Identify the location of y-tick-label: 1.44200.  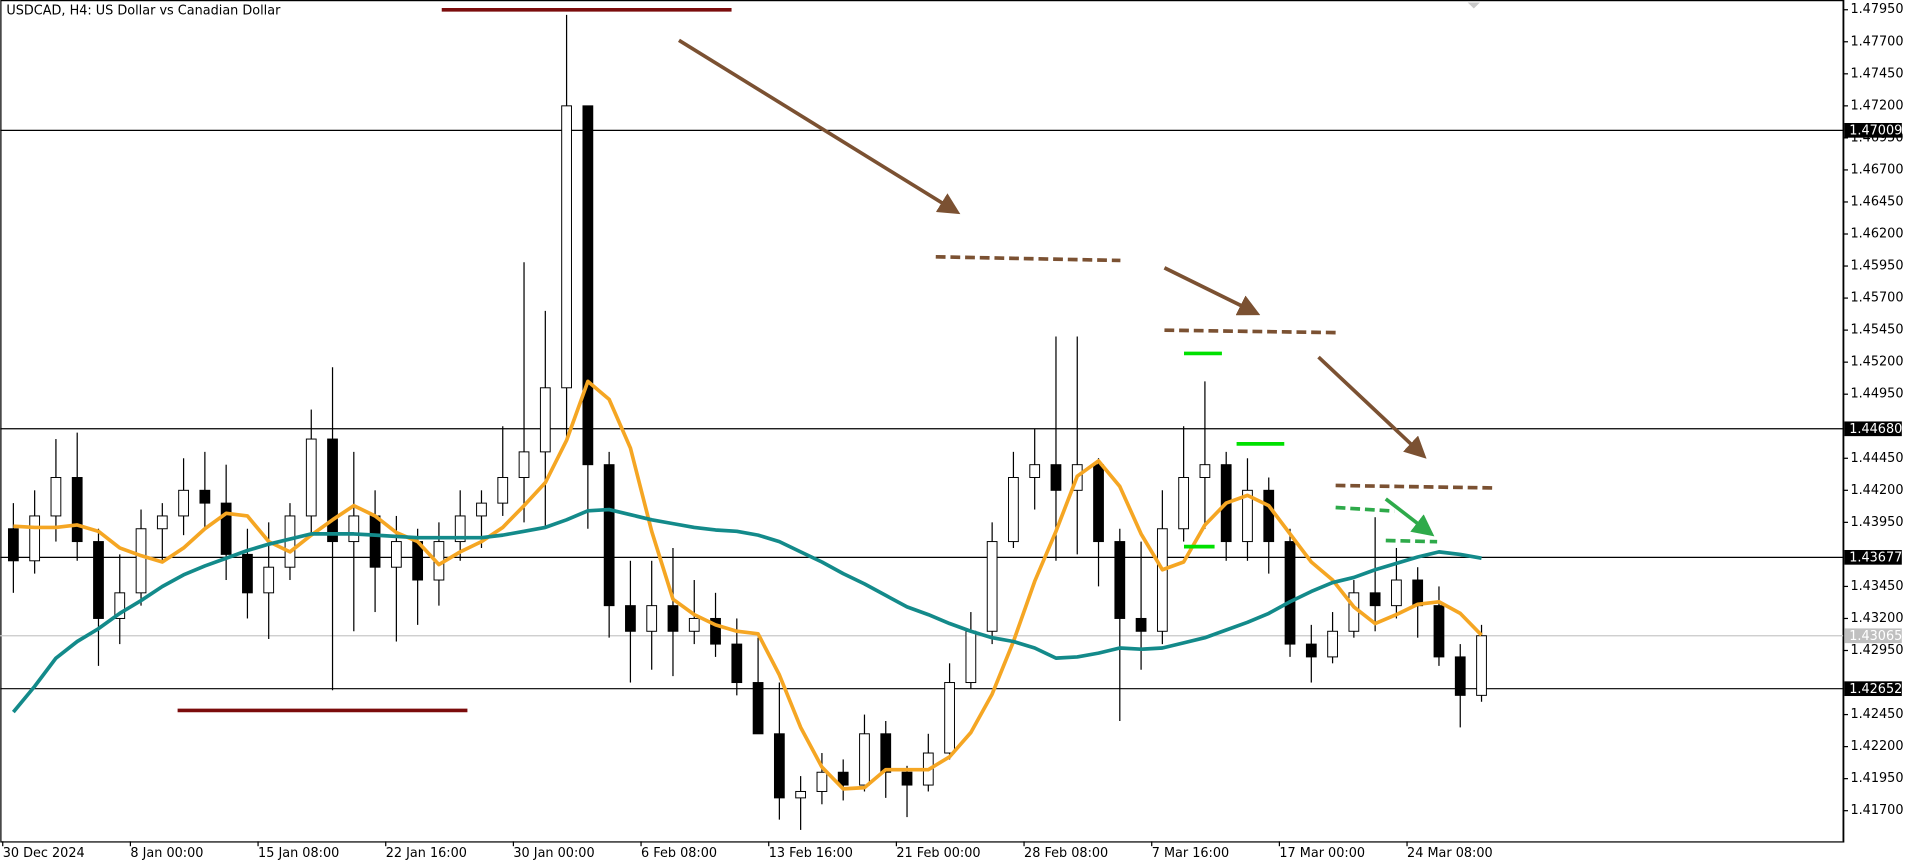
(1876, 490).